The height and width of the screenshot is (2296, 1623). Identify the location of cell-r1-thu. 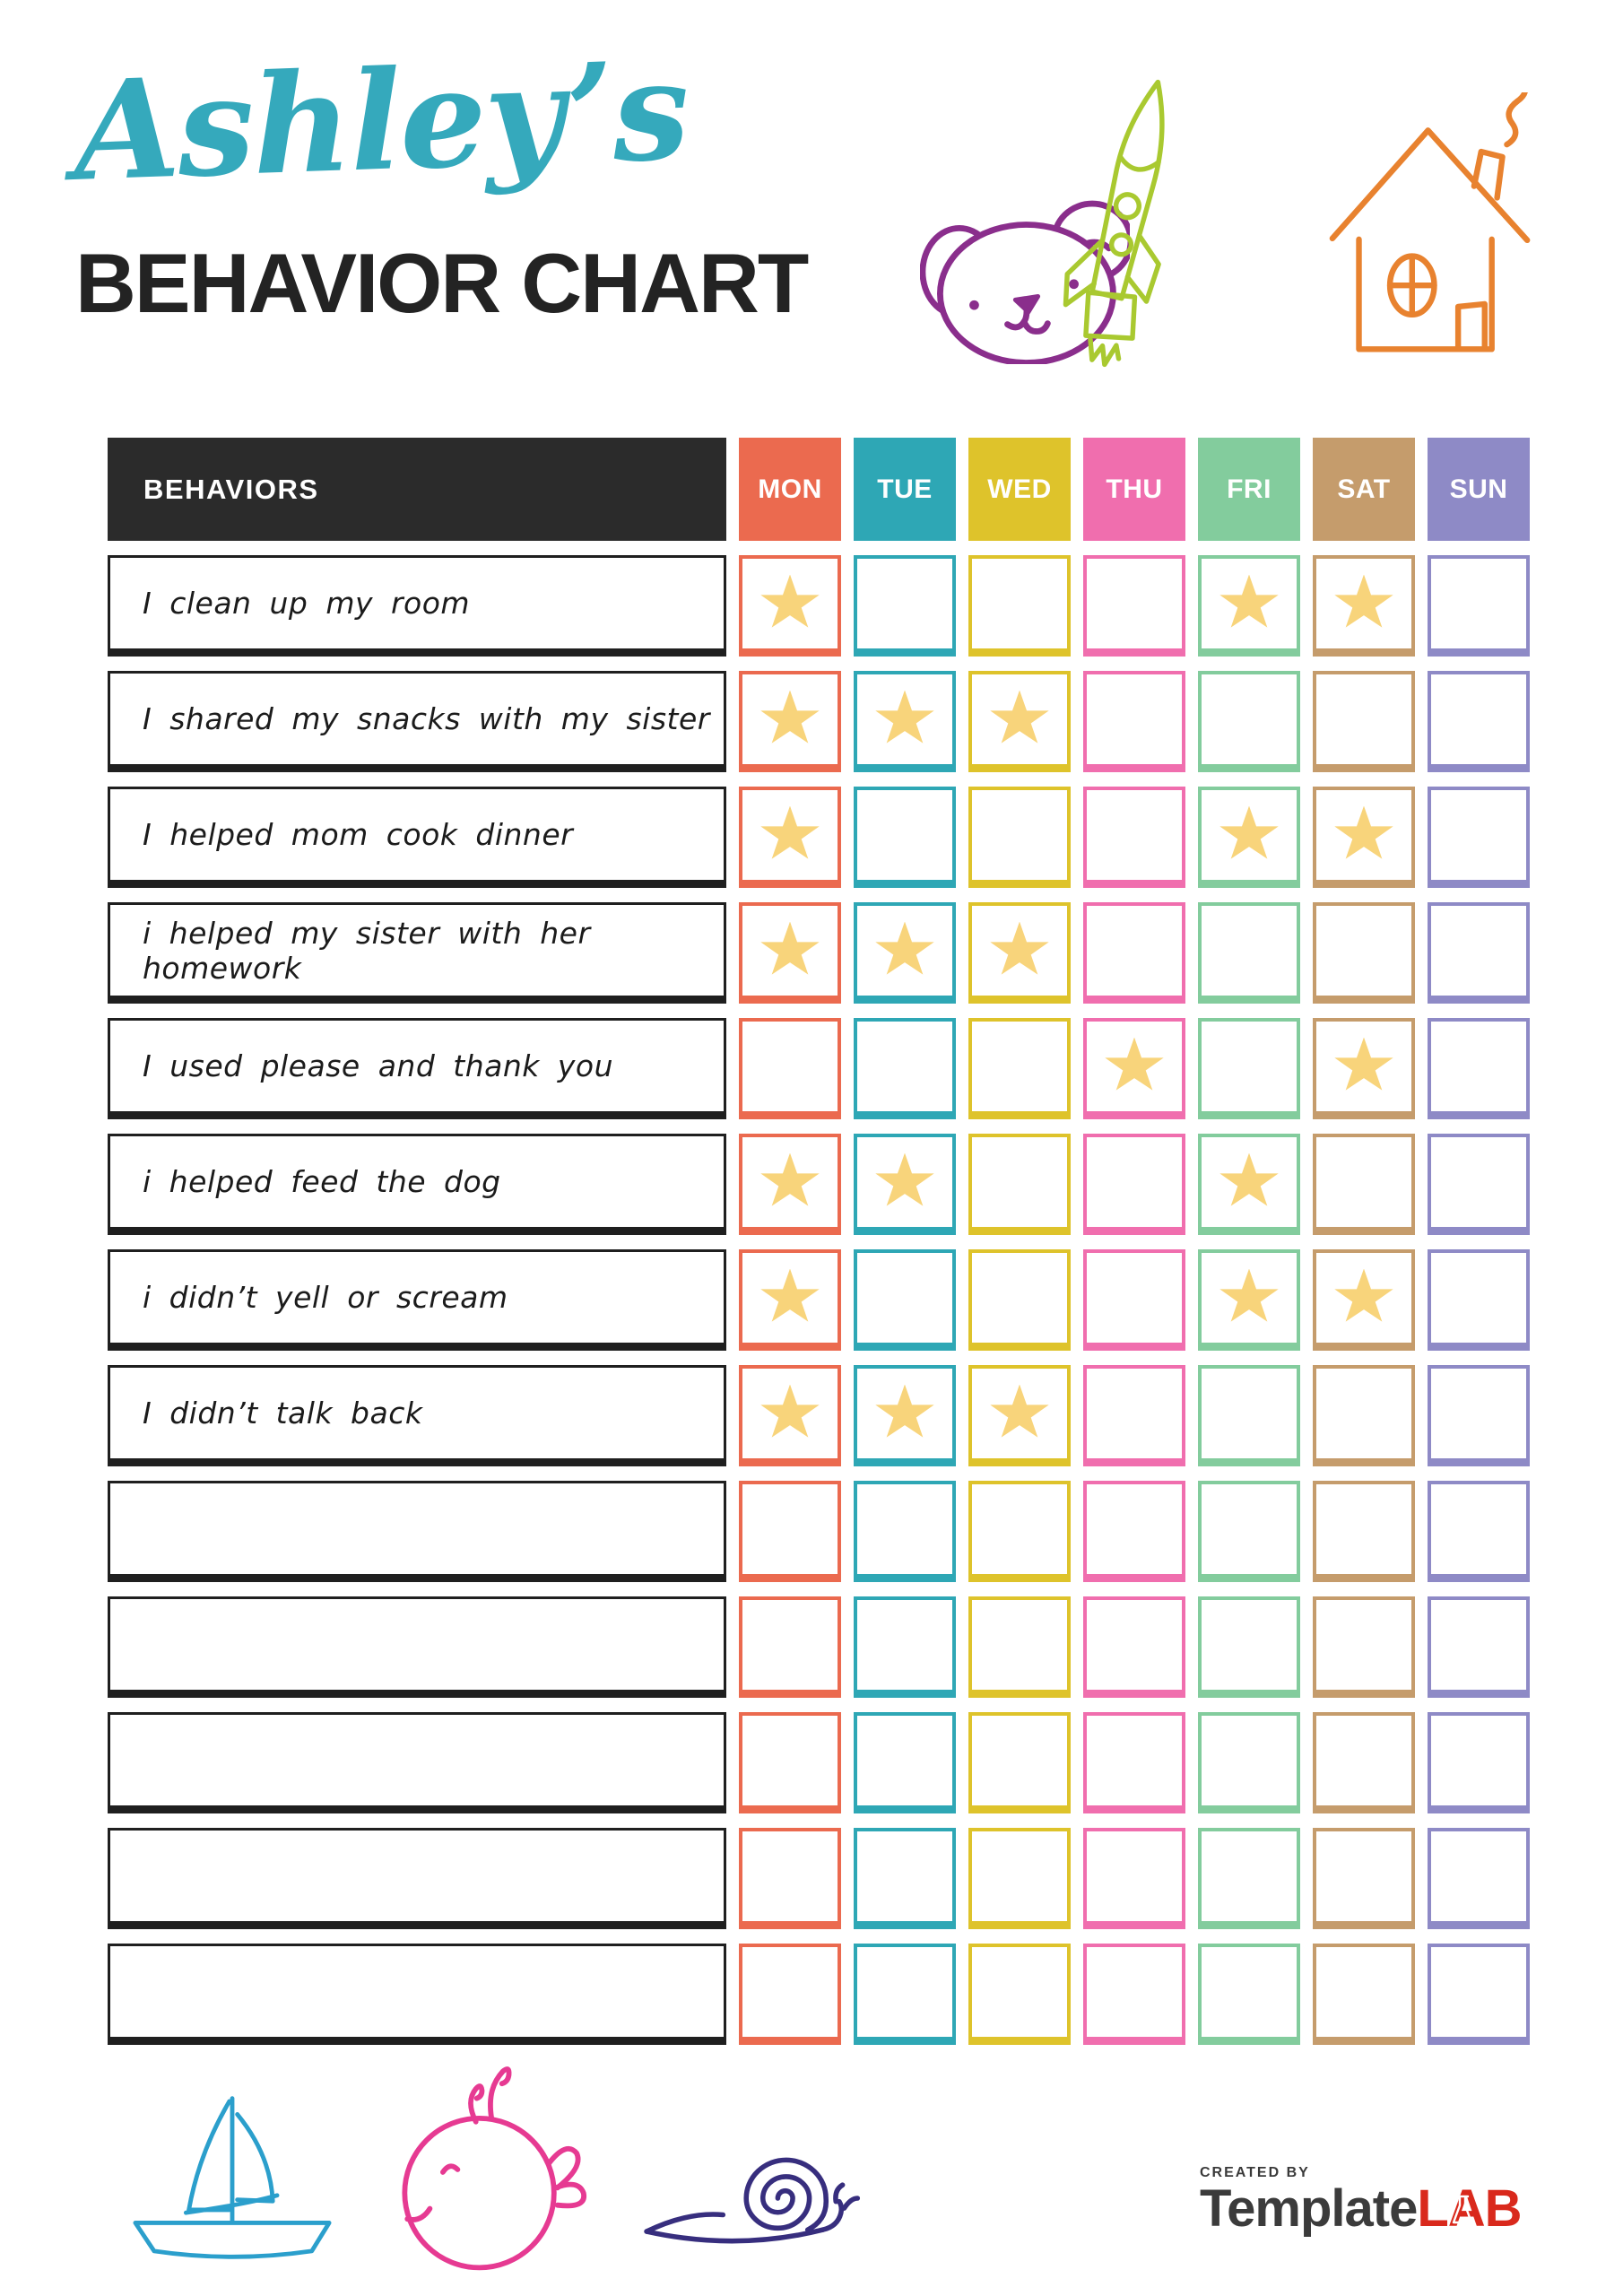
(1134, 606).